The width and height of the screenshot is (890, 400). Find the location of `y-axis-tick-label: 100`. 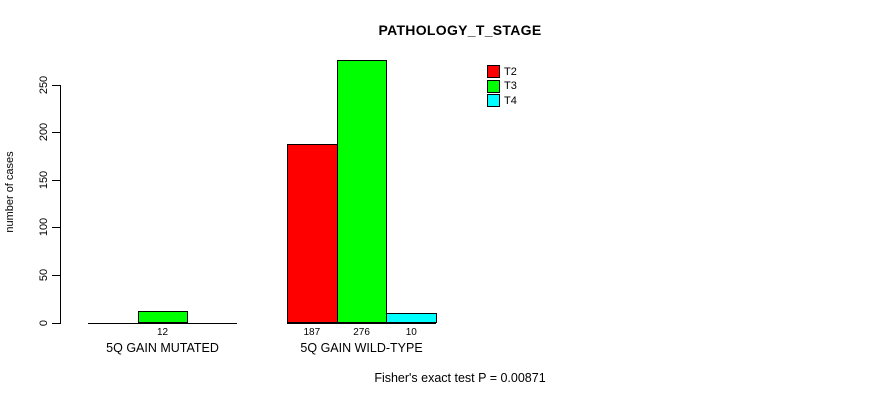

y-axis-tick-label: 100 is located at coordinates (43, 227).